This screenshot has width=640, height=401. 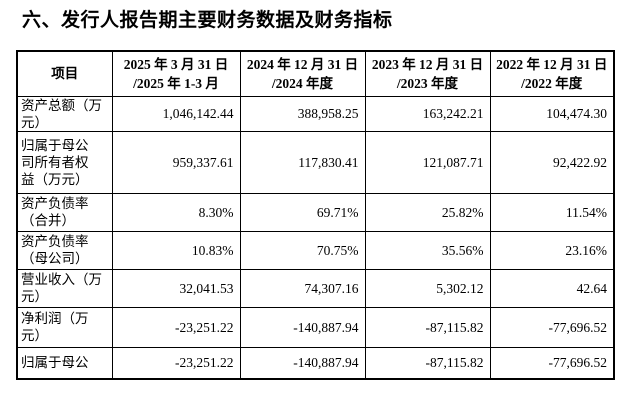 What do you see at coordinates (552, 288) in the screenshot?
I see `value-cell: 42.64` at bounding box center [552, 288].